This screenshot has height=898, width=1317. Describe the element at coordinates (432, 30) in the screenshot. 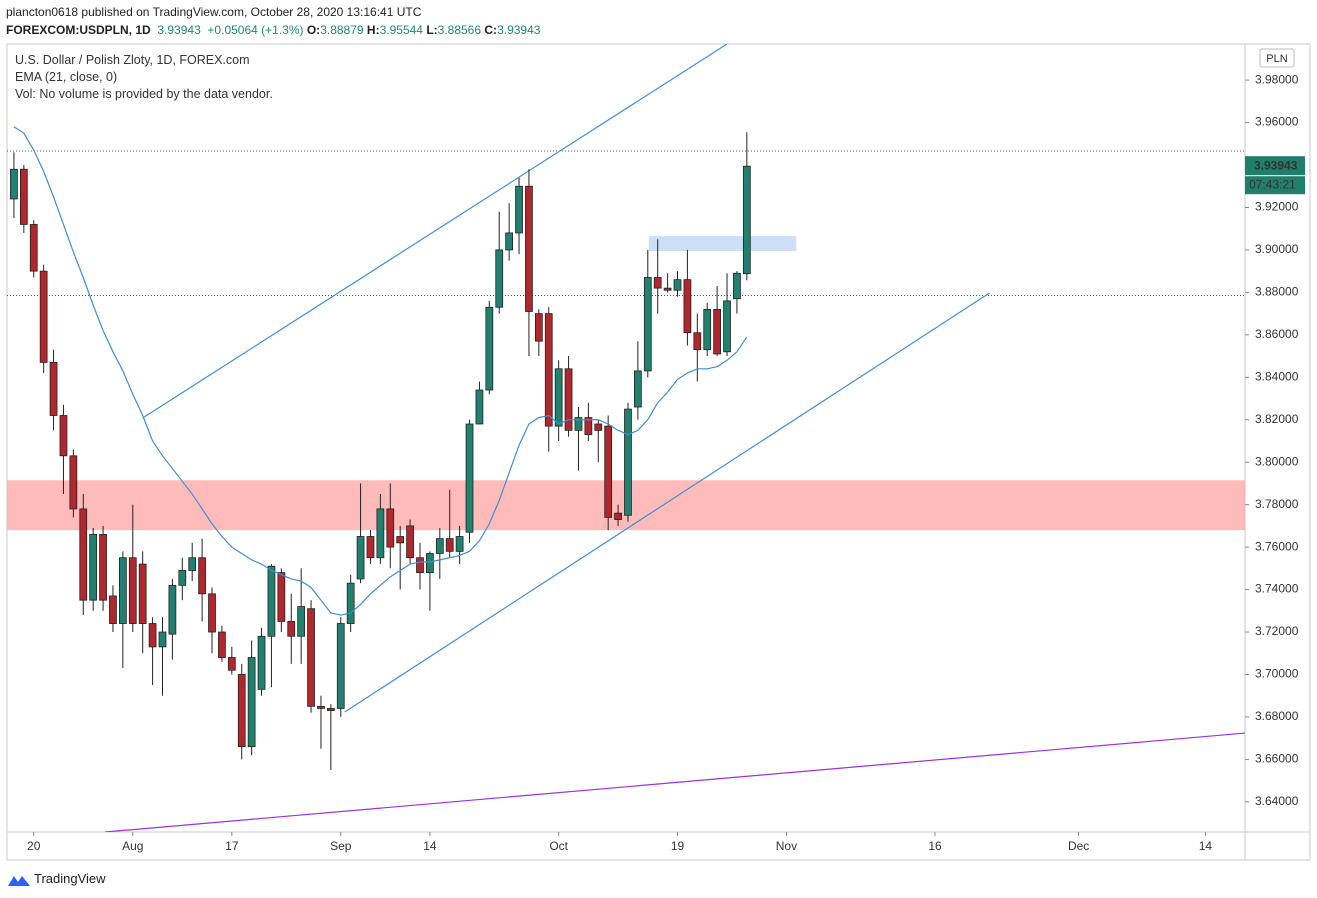

I see `l-label: L:` at that location.